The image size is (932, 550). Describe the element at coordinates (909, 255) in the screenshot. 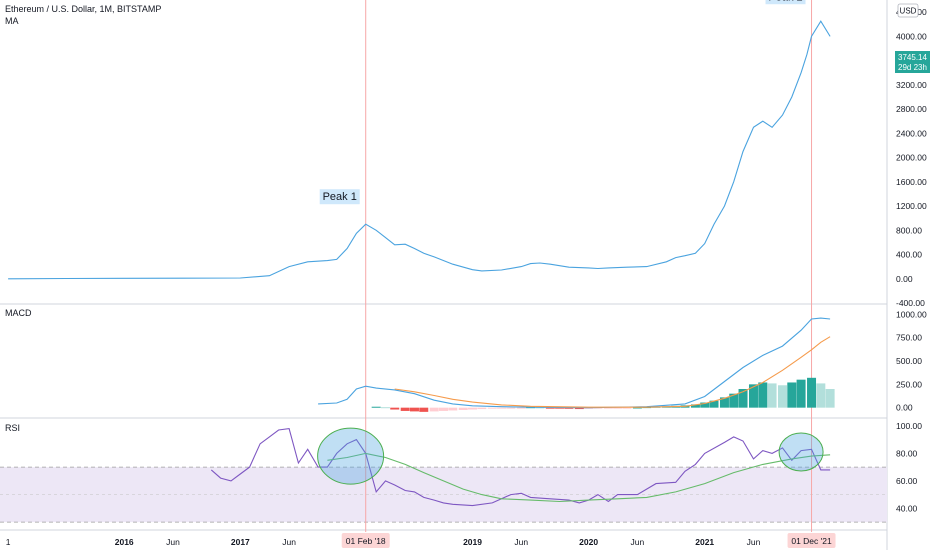

I see `y-tick-label: 400.00` at that location.